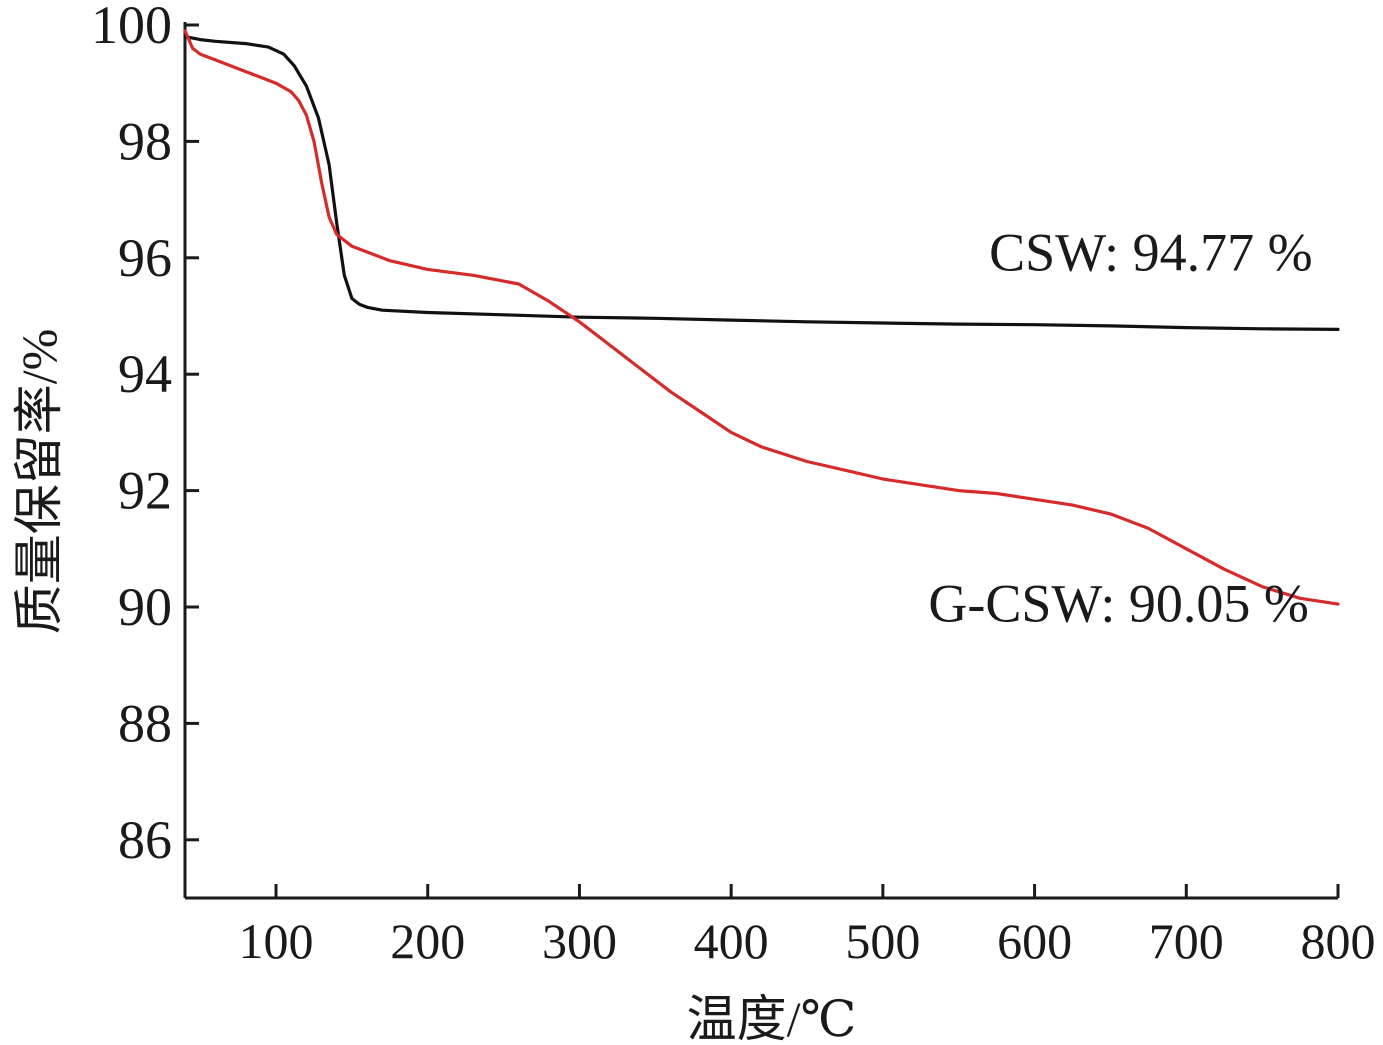 Image resolution: width=1383 pixels, height=1045 pixels. I want to click on x-tick-label: 500, so click(882, 941).